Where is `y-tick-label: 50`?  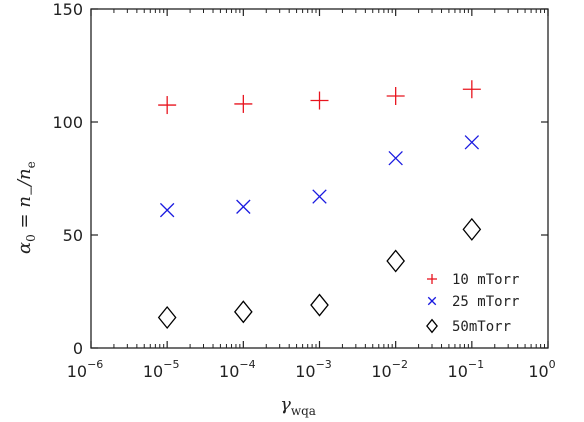
y-tick-label: 50 is located at coordinates (73, 235).